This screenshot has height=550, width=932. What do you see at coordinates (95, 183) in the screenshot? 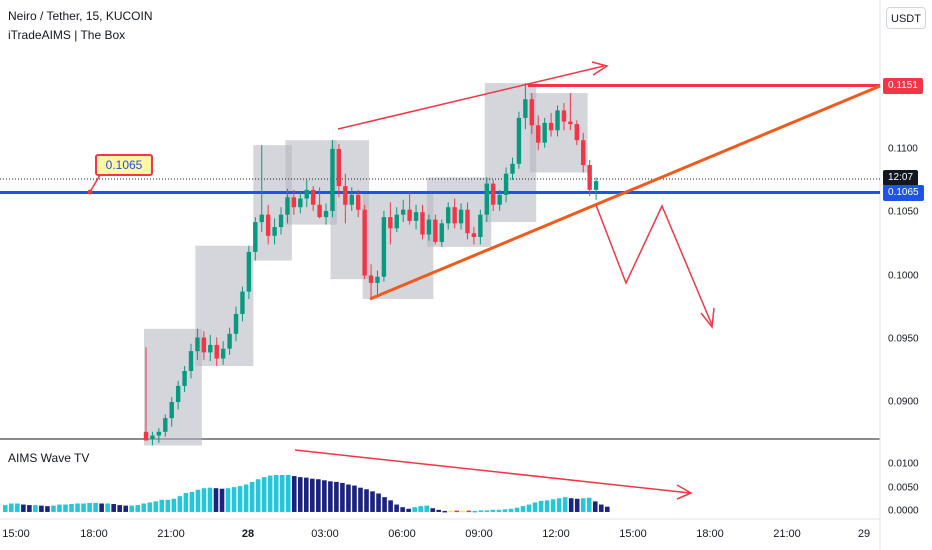
I see `callout-pointer` at bounding box center [95, 183].